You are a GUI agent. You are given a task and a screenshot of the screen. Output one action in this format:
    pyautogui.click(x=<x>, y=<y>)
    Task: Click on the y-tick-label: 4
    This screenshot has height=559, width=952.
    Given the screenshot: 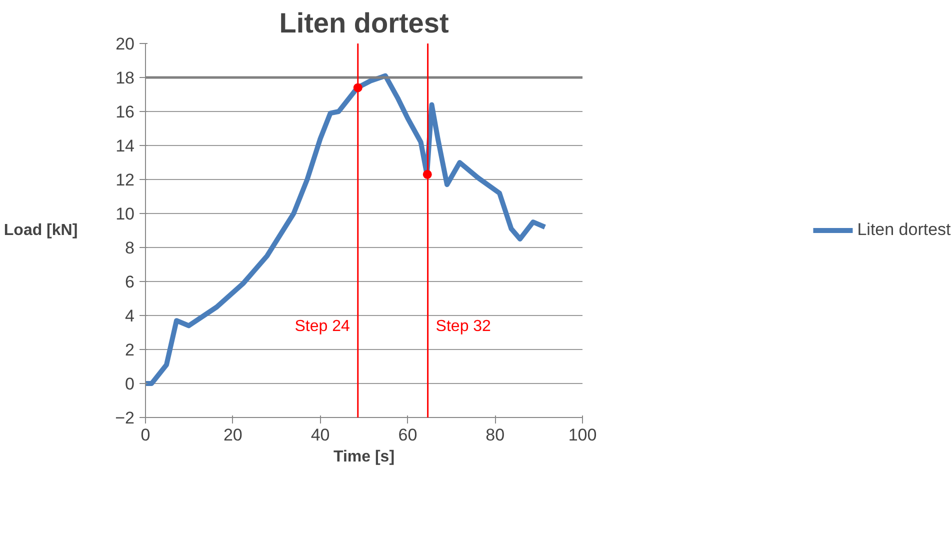 What is the action you would take?
    pyautogui.click(x=130, y=316)
    